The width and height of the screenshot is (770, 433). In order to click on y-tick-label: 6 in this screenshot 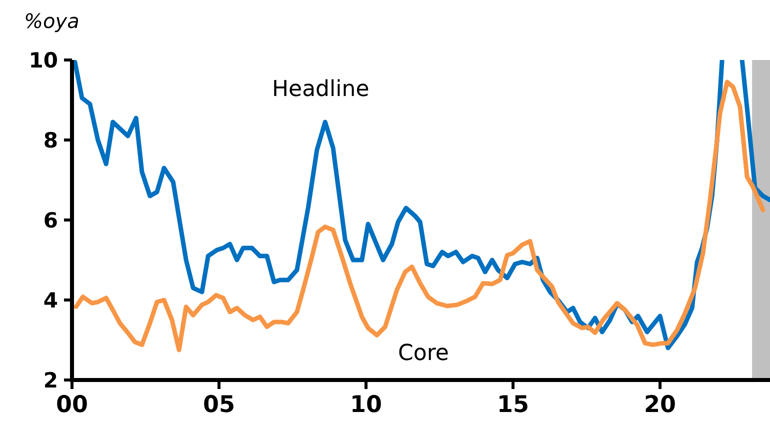, I will do `click(50, 220)`.